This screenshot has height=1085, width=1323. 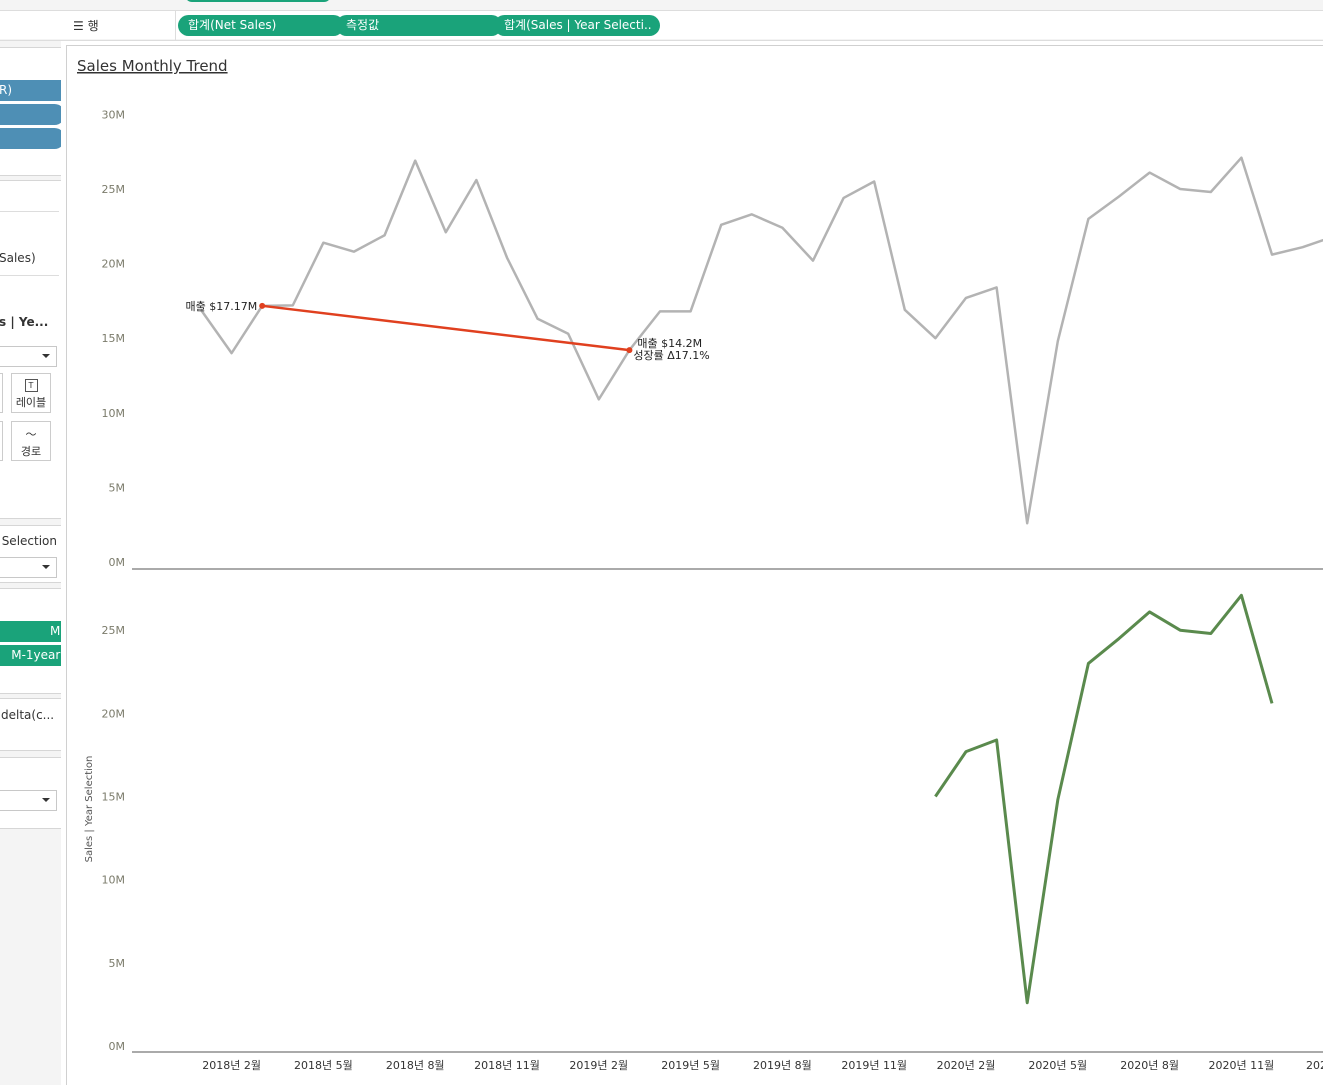 What do you see at coordinates (86, 26) in the screenshot?
I see `rows-label: ☰ 행` at bounding box center [86, 26].